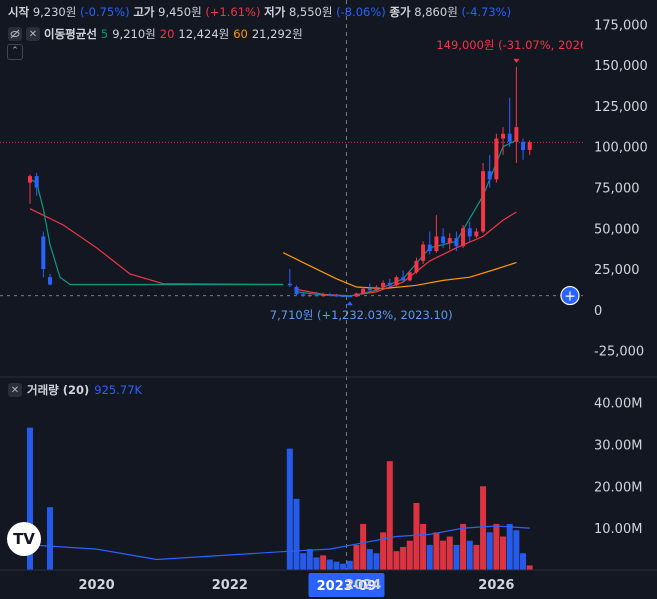  Describe the element at coordinates (134, 34) in the screenshot. I see `ma5-value: 9,210원` at that location.